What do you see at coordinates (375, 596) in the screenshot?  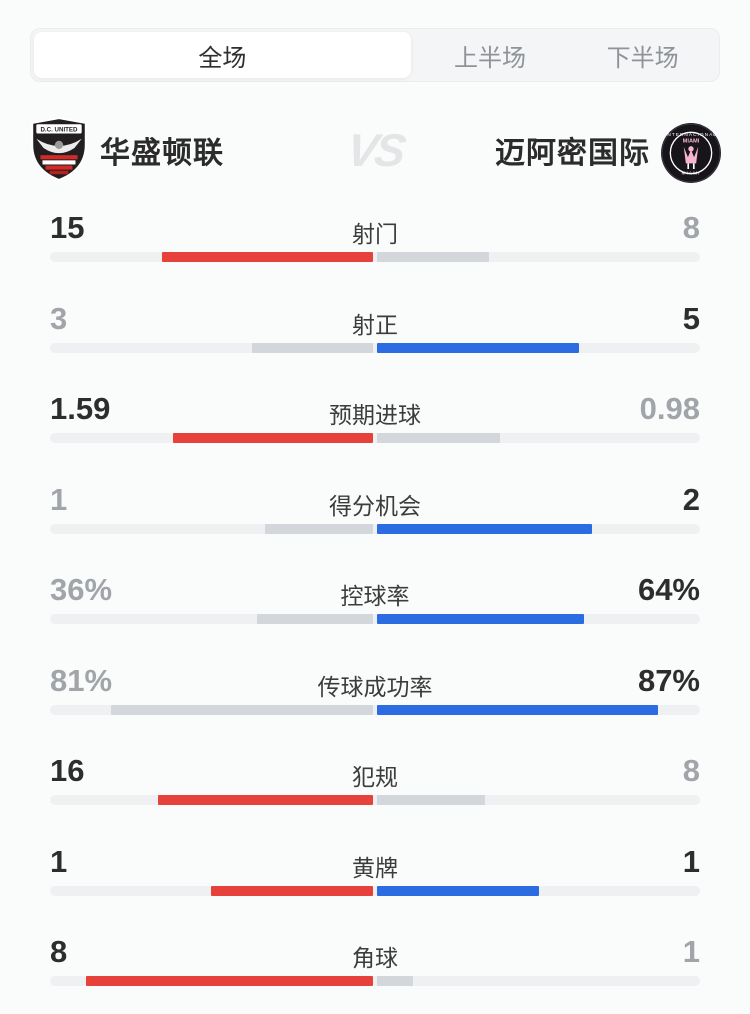 I see `stat-label: 控球率` at bounding box center [375, 596].